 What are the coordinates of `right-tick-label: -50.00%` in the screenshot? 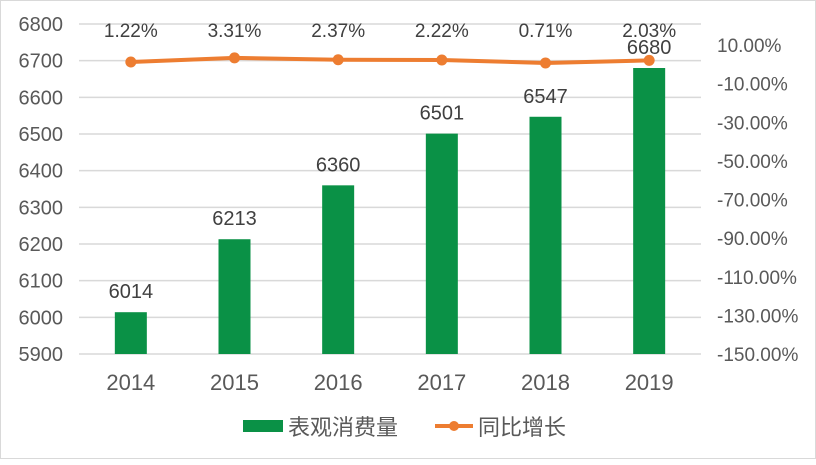 It's located at (752, 162).